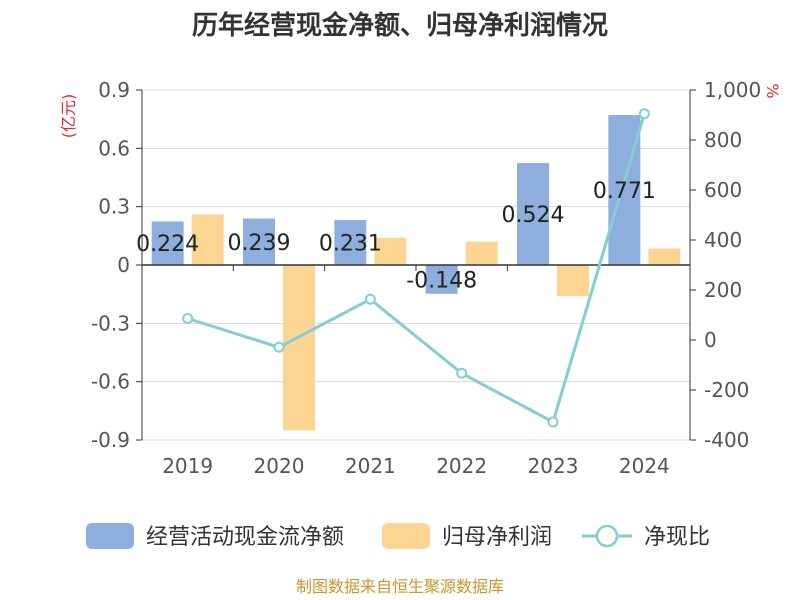 This screenshot has width=800, height=600. I want to click on y-right-tick-label: 200, so click(723, 290).